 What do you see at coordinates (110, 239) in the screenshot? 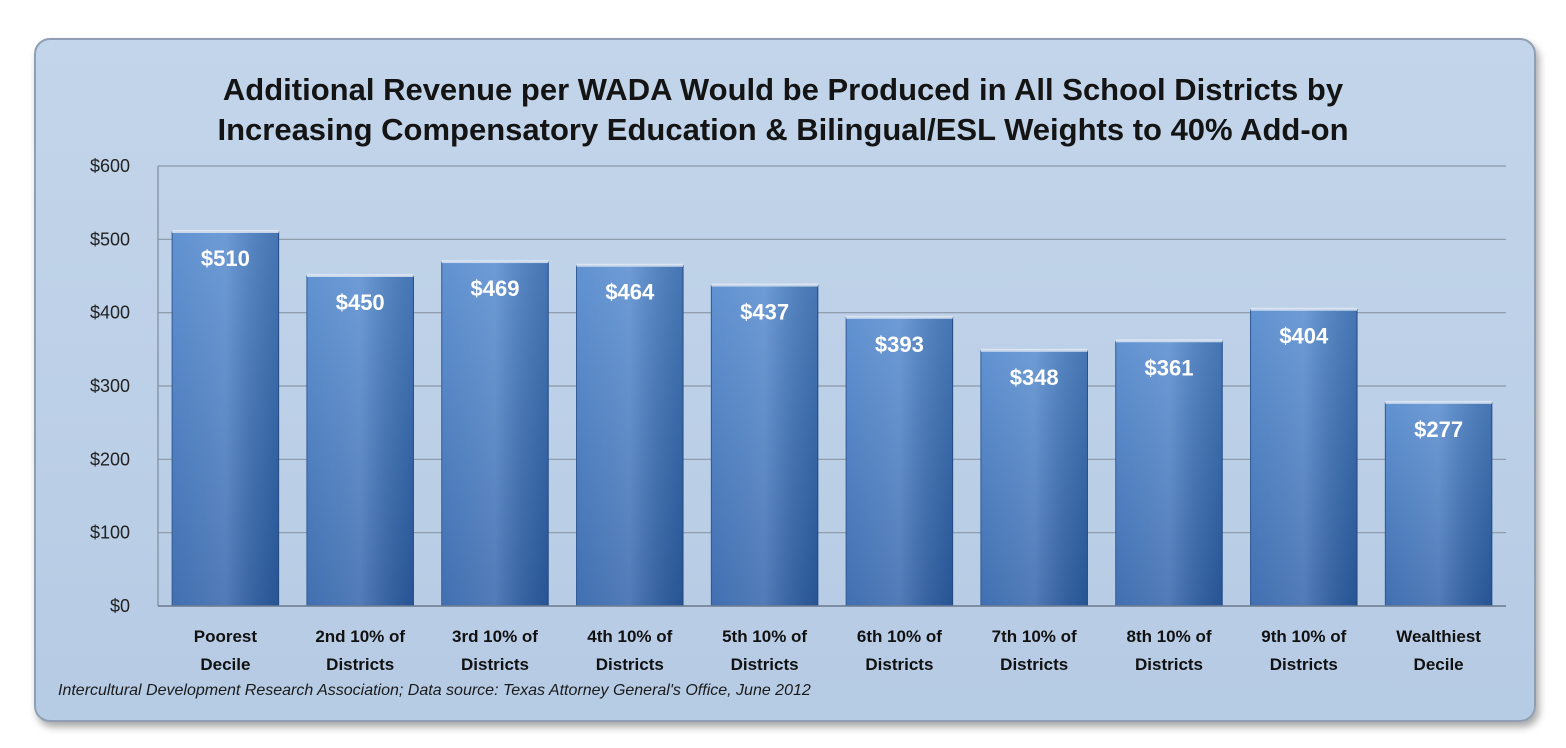
I see `y-tick-label: $500` at bounding box center [110, 239].